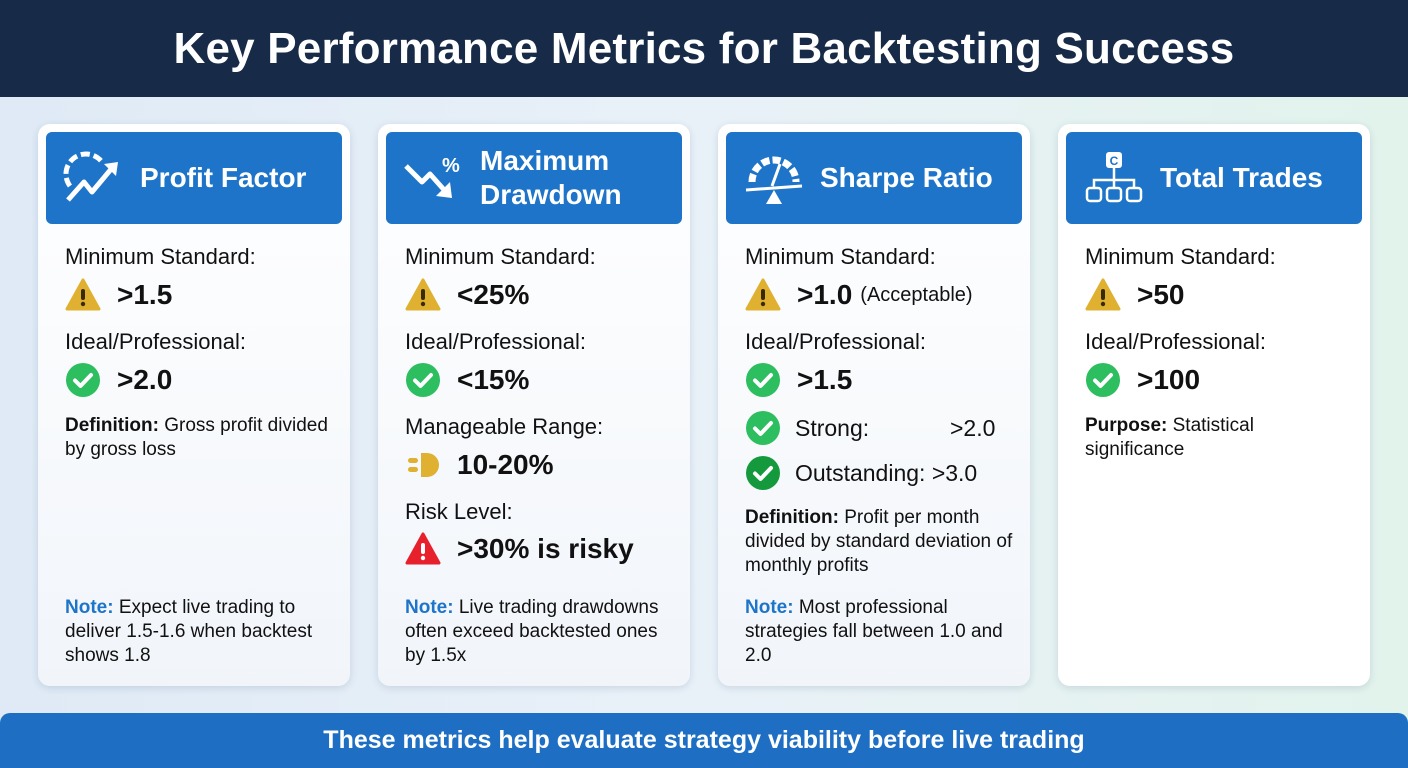 Image resolution: width=1408 pixels, height=768 pixels. I want to click on ideal-value: >100, so click(1142, 380).